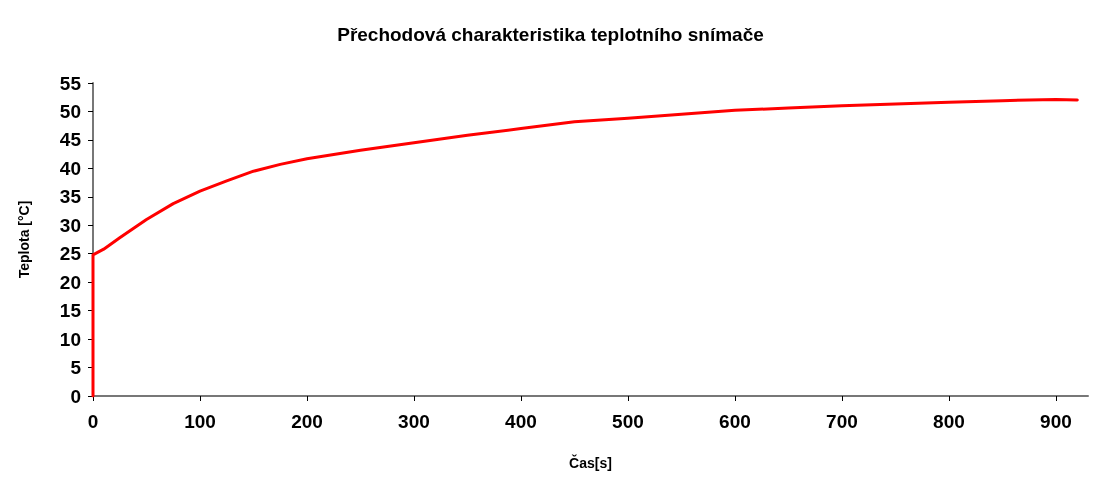 This screenshot has height=501, width=1101. Describe the element at coordinates (70, 225) in the screenshot. I see `y-tick-label: 30` at that location.